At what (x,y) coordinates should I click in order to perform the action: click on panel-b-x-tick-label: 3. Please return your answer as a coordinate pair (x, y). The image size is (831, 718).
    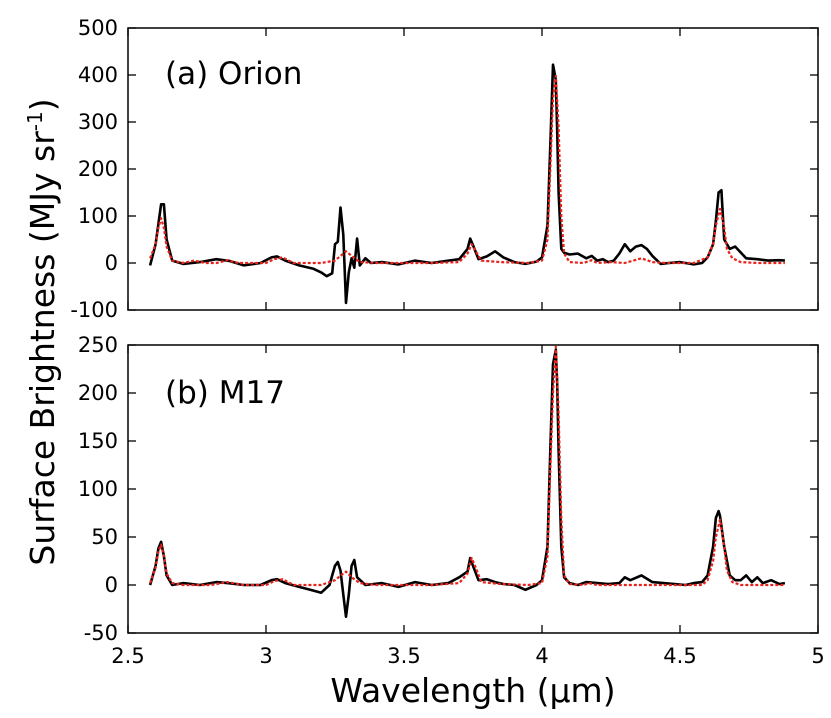
    Looking at the image, I should click on (265, 656).